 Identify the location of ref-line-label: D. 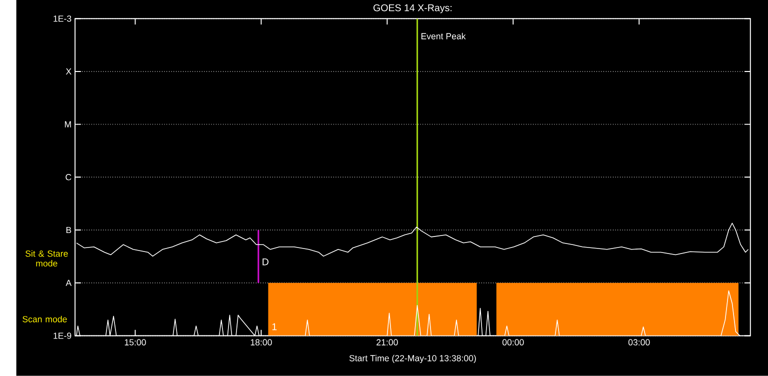
(265, 262).